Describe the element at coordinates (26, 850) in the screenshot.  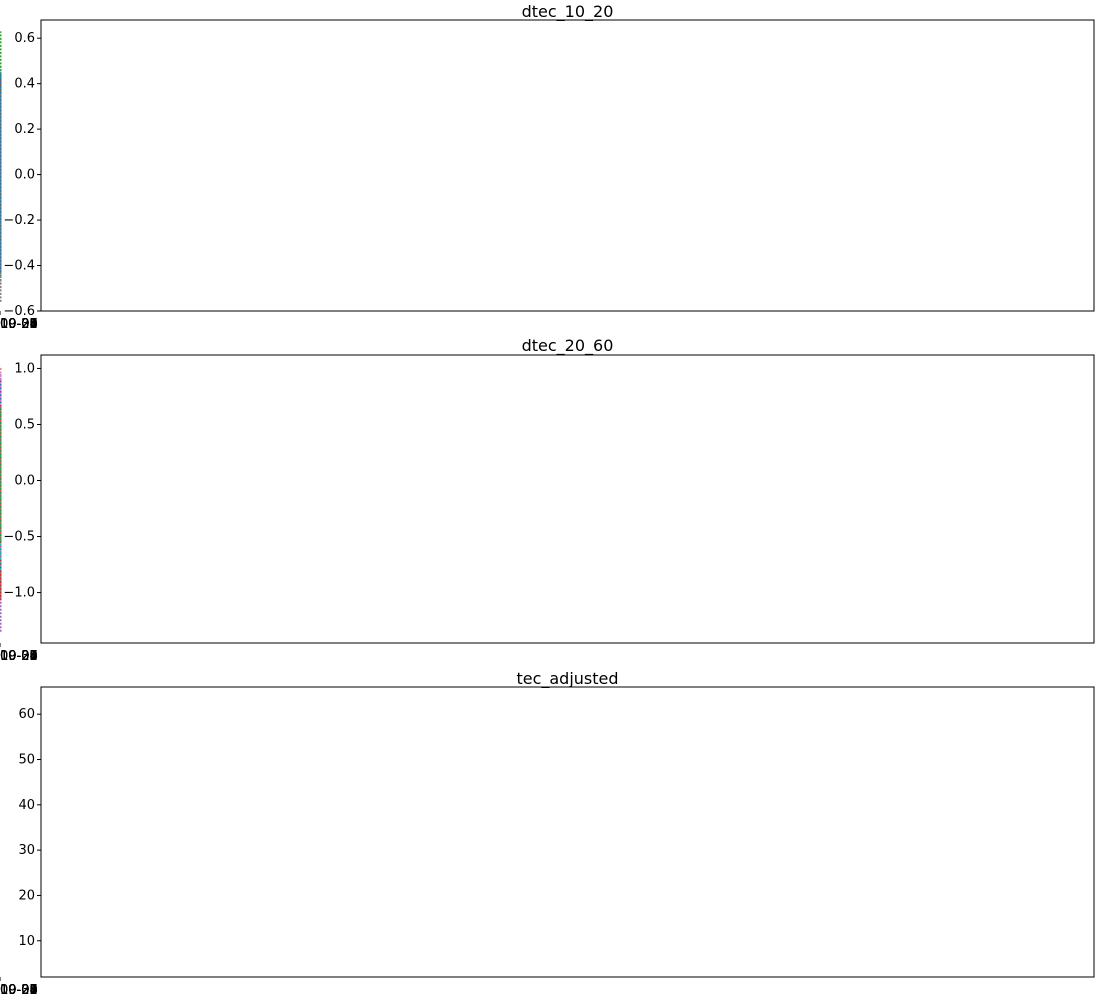
I see `y-tick-label: 30` at that location.